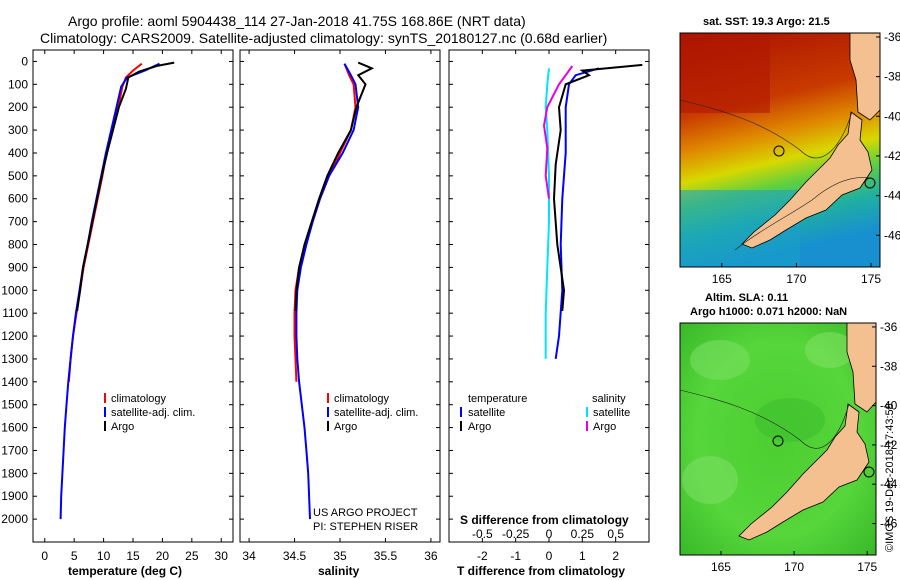 The width and height of the screenshot is (900, 580). What do you see at coordinates (497, 399) in the screenshot?
I see `difference-legend-left-title: temperature` at bounding box center [497, 399].